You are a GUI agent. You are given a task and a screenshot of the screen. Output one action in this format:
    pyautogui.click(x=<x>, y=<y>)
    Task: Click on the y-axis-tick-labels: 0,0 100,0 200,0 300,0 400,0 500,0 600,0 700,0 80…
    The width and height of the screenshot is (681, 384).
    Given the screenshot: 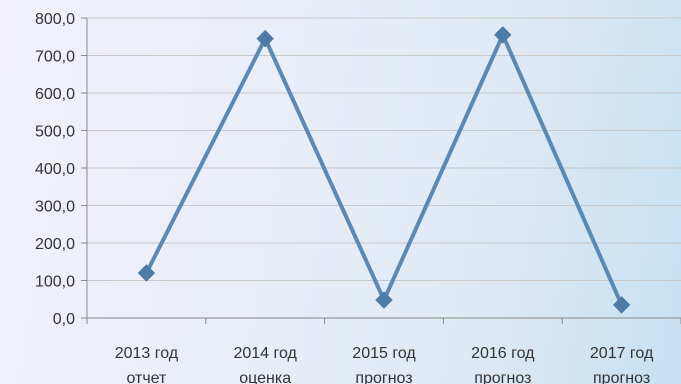 What is the action you would take?
    pyautogui.click(x=55, y=169)
    